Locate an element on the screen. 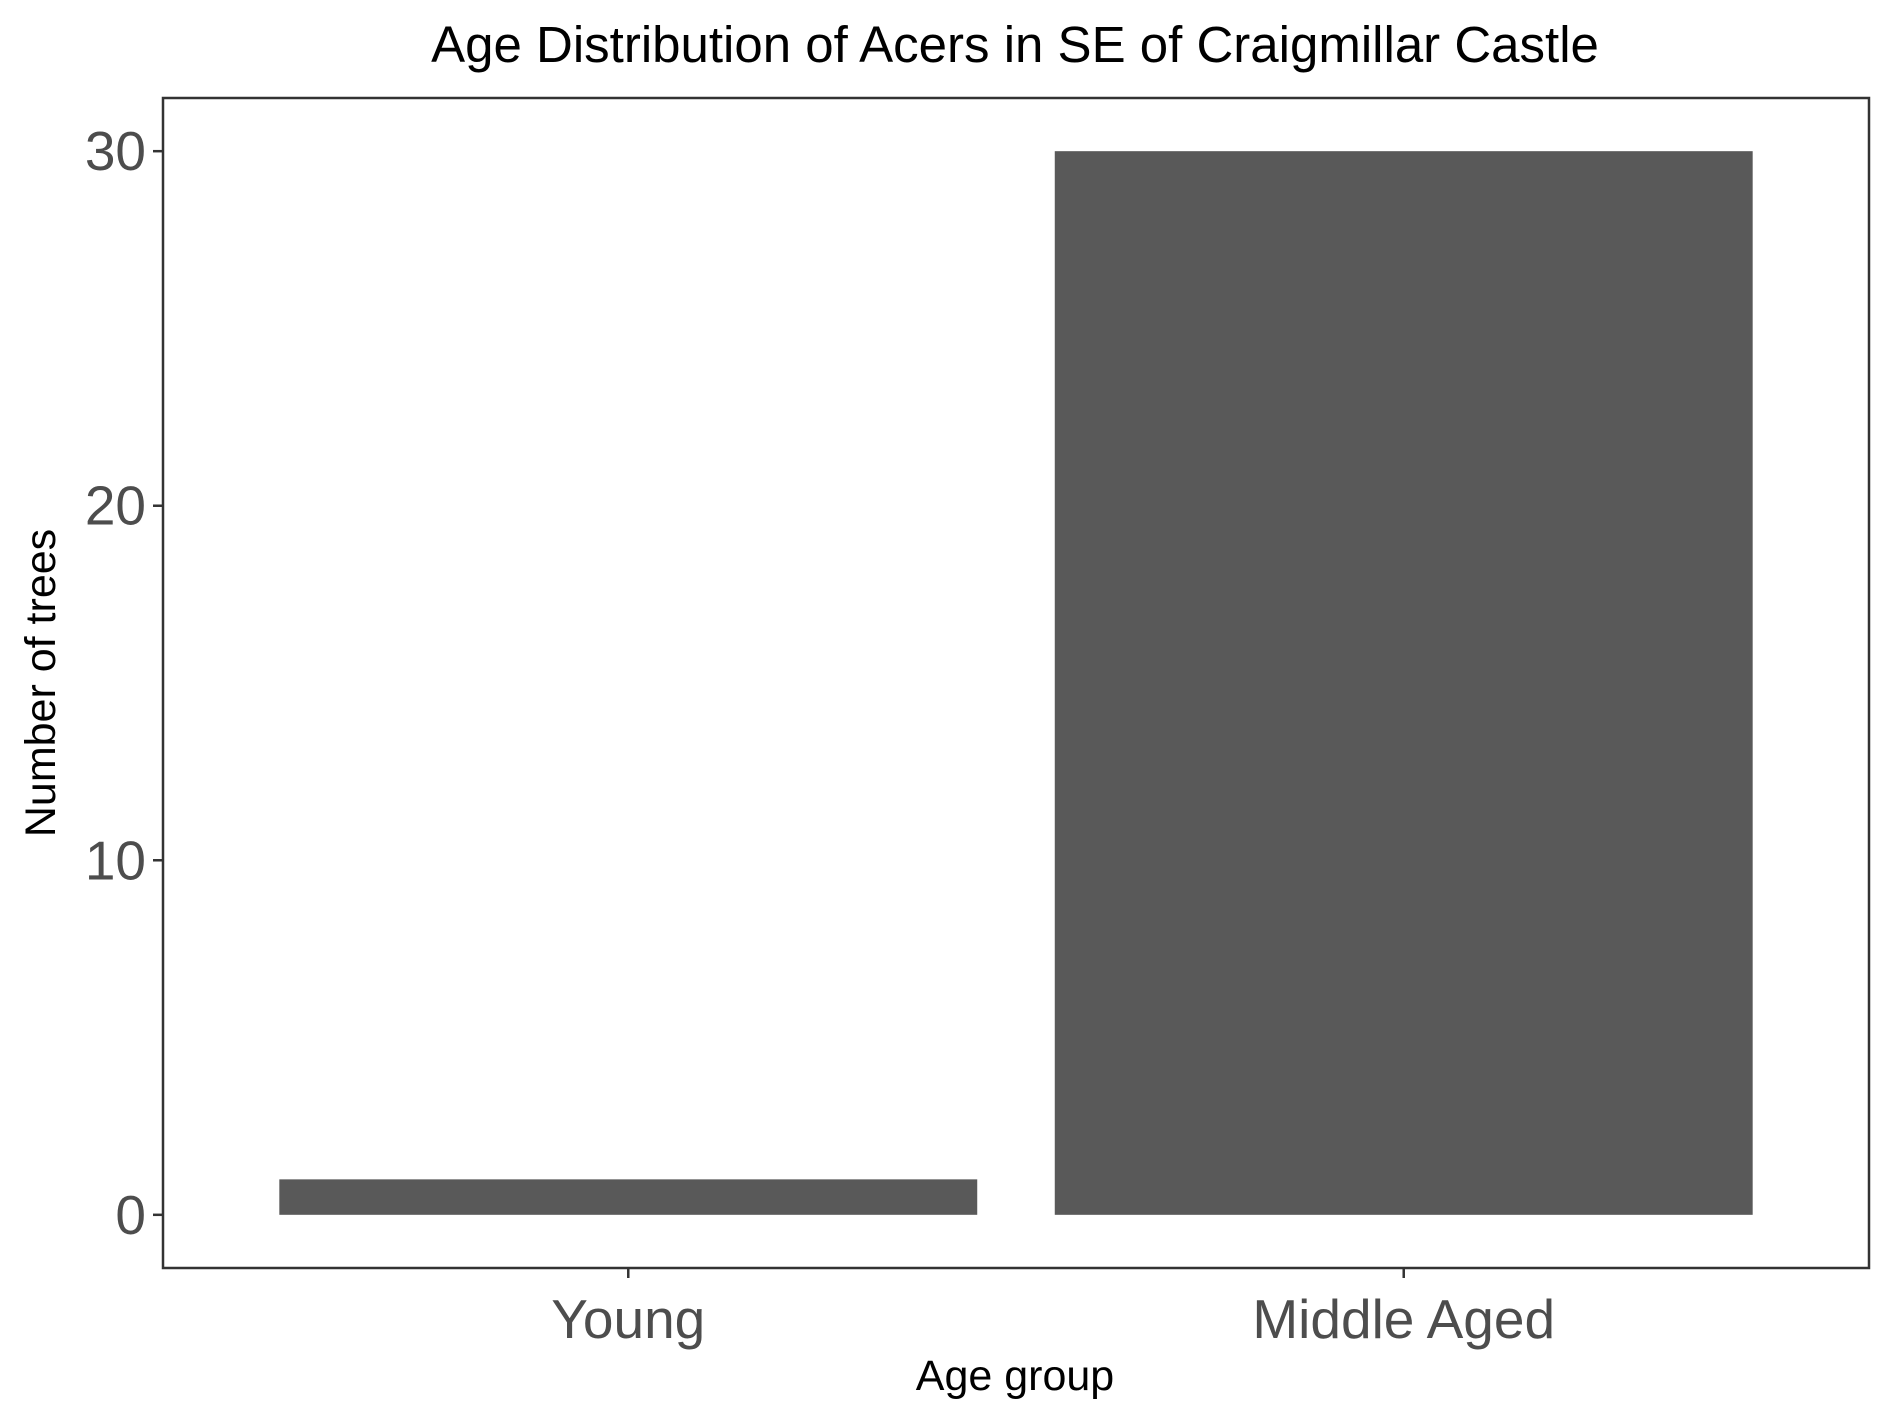 The width and height of the screenshot is (1889, 1417). y-axis: 0 10 20 30 is located at coordinates (124, 683).